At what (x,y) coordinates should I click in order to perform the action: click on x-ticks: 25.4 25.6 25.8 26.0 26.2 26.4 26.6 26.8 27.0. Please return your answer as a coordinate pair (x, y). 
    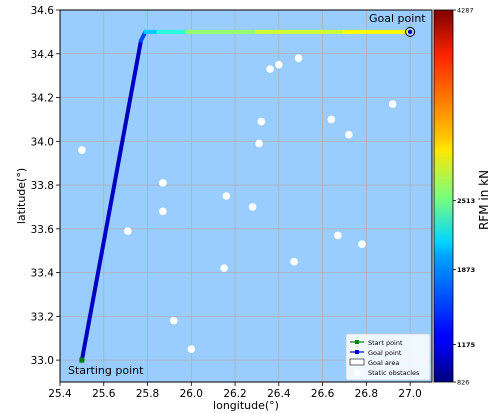
    Looking at the image, I should click on (235, 391).